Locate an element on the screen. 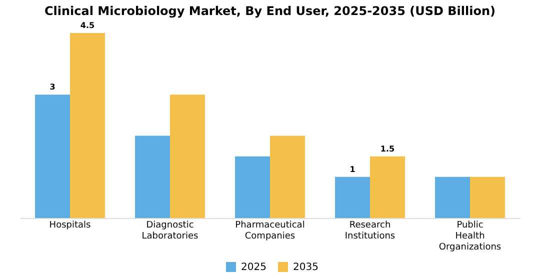  legend-label: 2035 is located at coordinates (305, 267).